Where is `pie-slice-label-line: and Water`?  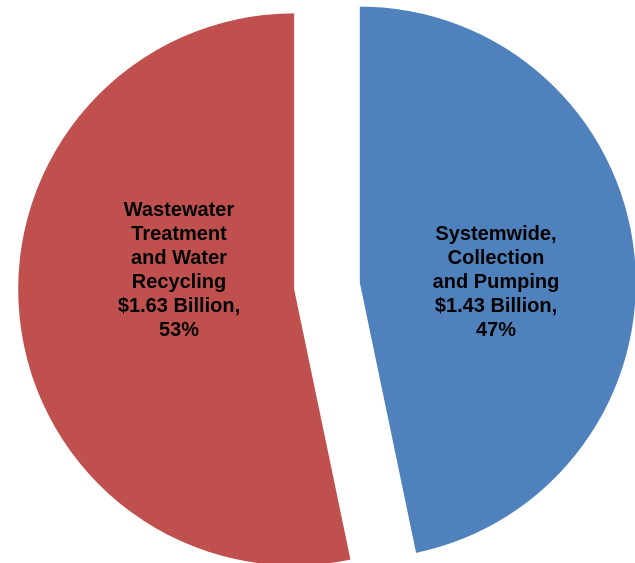 pie-slice-label-line: and Water is located at coordinates (179, 258).